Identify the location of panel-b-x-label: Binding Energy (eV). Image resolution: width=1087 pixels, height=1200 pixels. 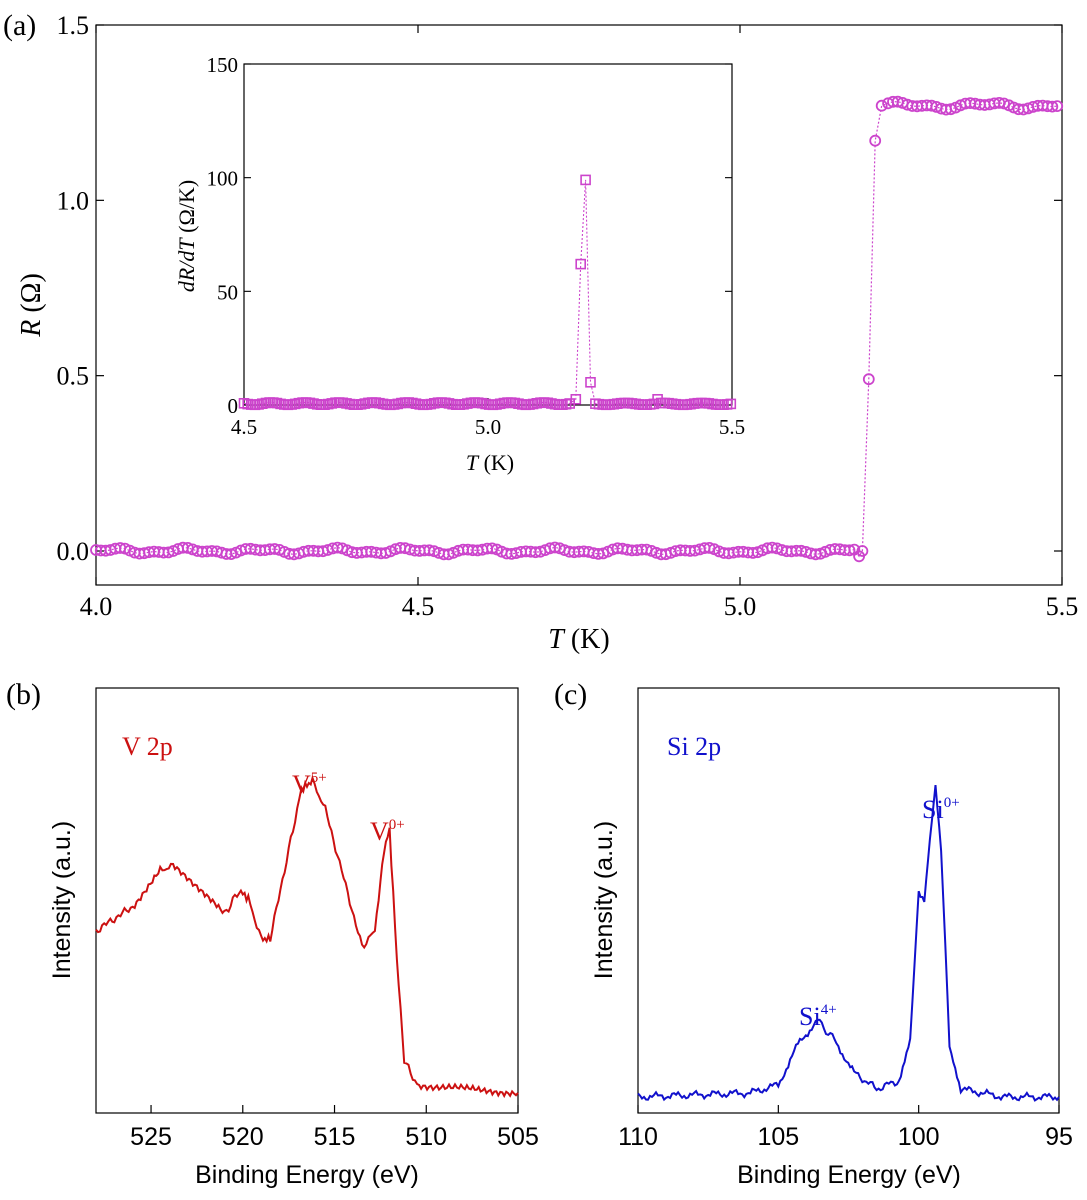
(307, 1175).